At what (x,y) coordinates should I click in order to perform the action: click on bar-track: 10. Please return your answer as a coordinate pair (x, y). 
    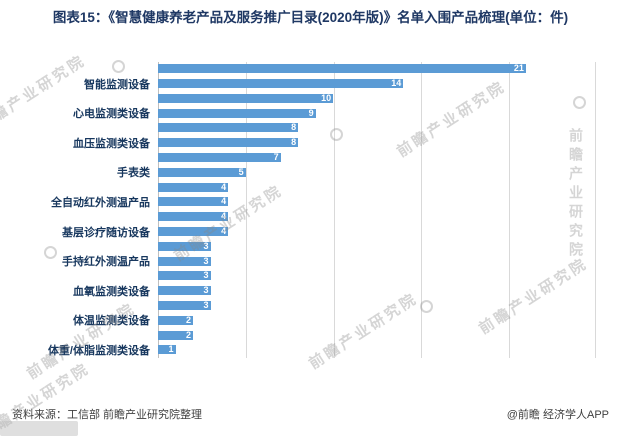
    Looking at the image, I should click on (377, 99).